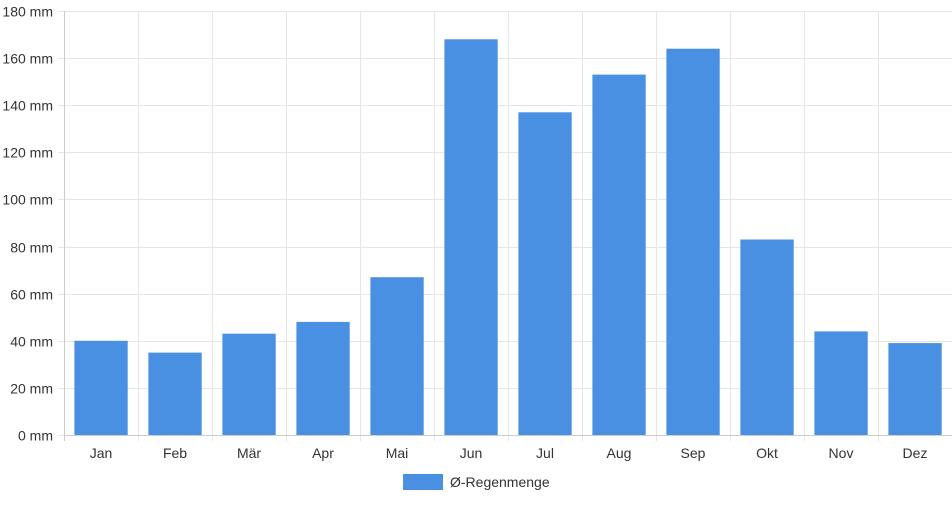 Image resolution: width=952 pixels, height=505 pixels. I want to click on legend-swatch, so click(423, 482).